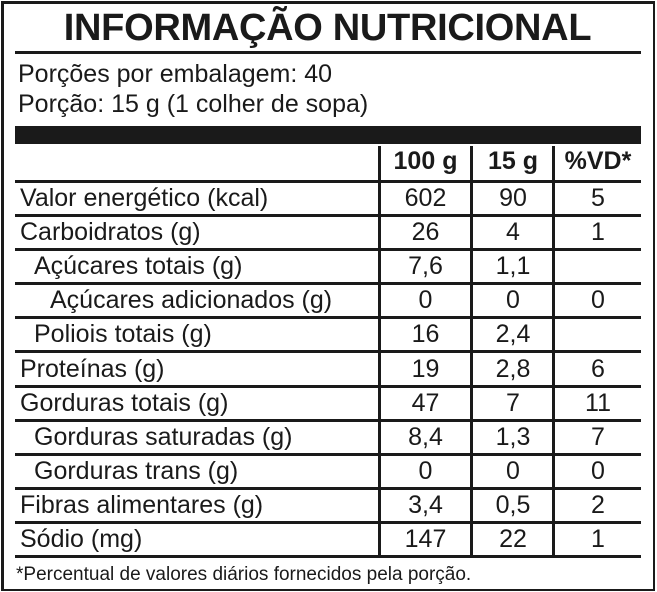  Describe the element at coordinates (193, 104) in the screenshot. I see `serving-size: Porção: 15 g (1 colher de sopa)` at that location.